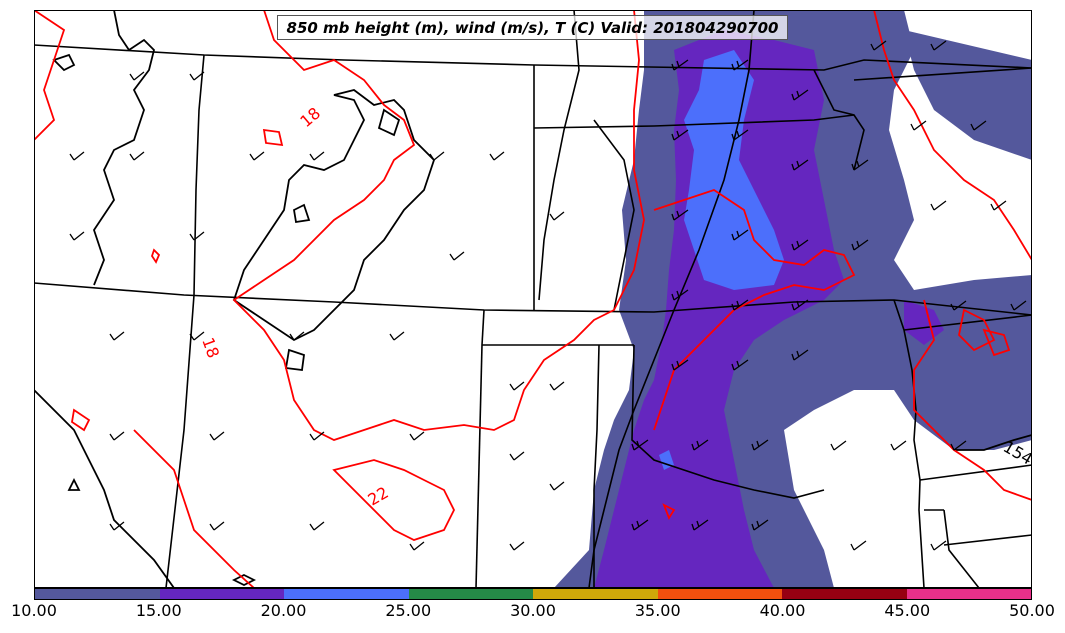 The image size is (1065, 633). I want to click on colorbar-tick-label: 40.00, so click(782, 610).